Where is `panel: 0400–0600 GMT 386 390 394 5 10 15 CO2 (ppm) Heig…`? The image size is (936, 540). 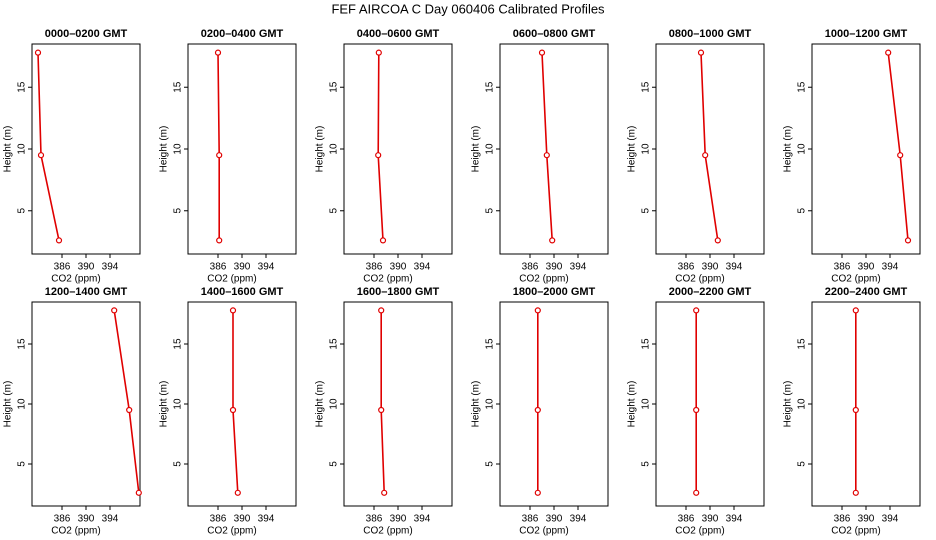 panel: 0400–0600 GMT 386 390 394 5 10 15 CO2 (ppm) Heig… is located at coordinates (384, 156).